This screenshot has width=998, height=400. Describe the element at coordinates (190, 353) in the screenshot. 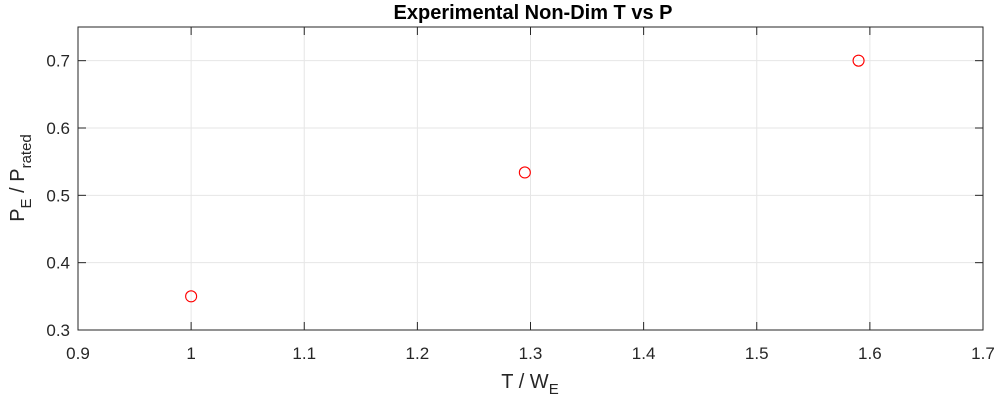

I see `x-tick-label: 1` at that location.